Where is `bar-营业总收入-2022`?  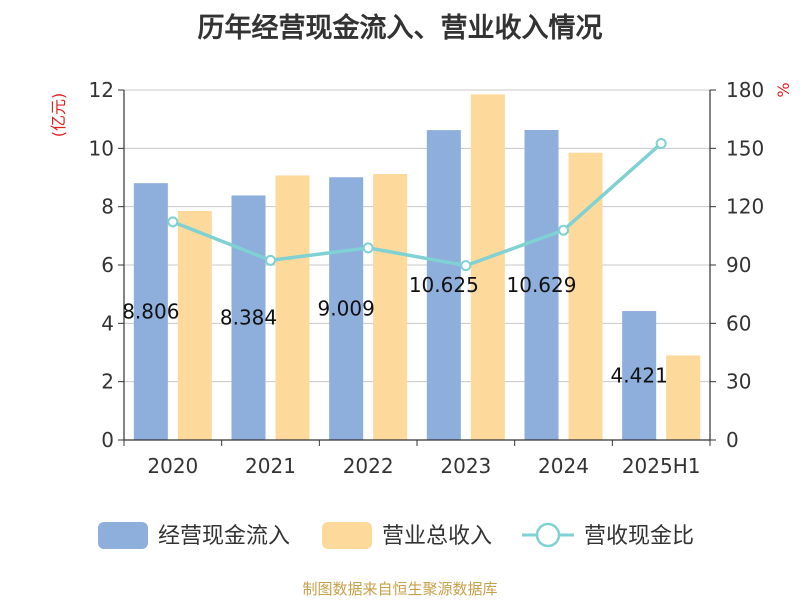
bar-营业总收入-2022 is located at coordinates (390, 307).